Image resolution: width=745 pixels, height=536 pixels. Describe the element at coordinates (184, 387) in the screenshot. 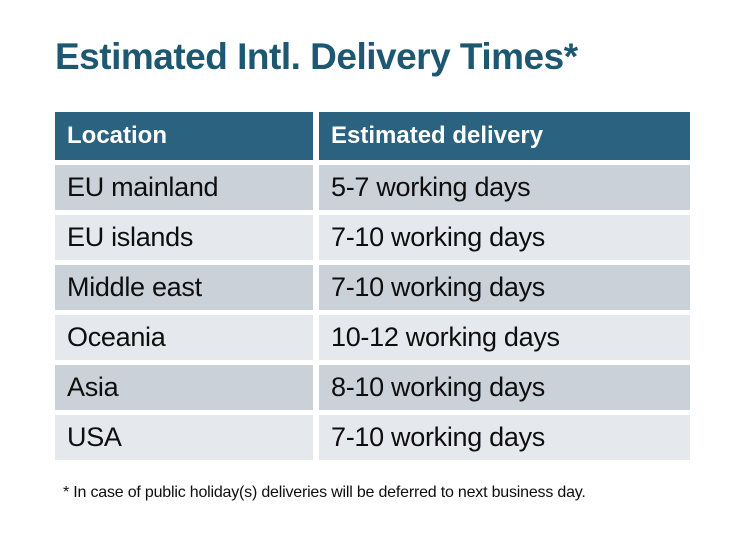

I see `location-cell: Asia` at that location.